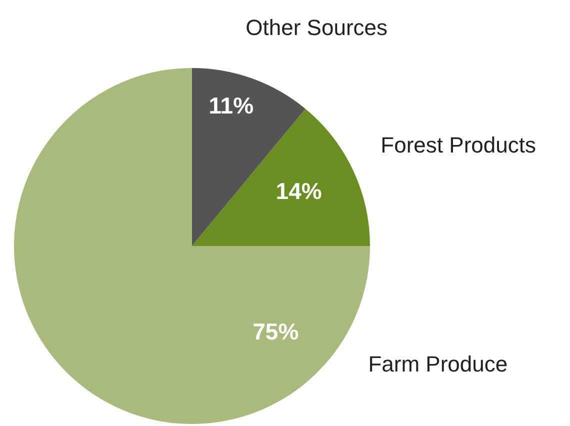 The height and width of the screenshot is (426, 570). What do you see at coordinates (275, 331) in the screenshot?
I see `data-label: 75%` at bounding box center [275, 331].